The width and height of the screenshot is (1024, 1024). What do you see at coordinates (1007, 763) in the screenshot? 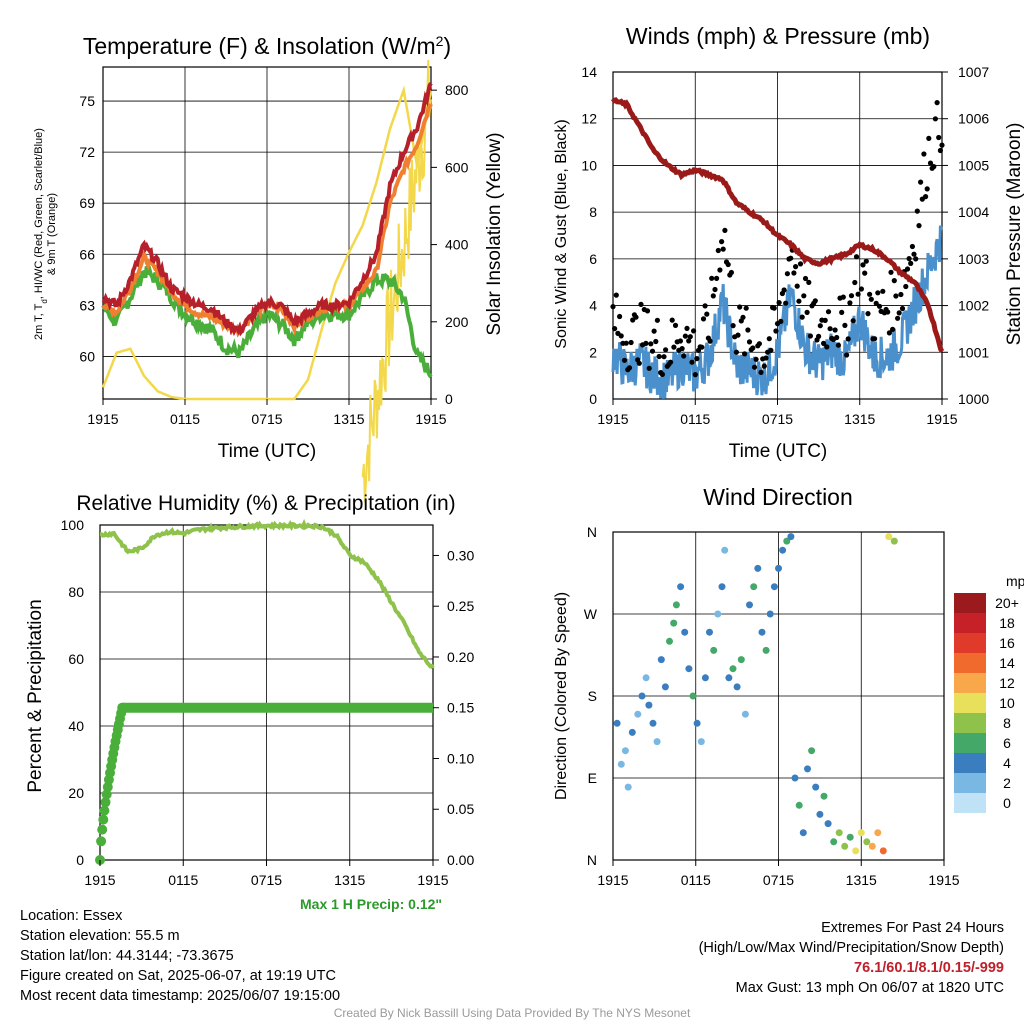
I see `legend-label: 4` at bounding box center [1007, 763].